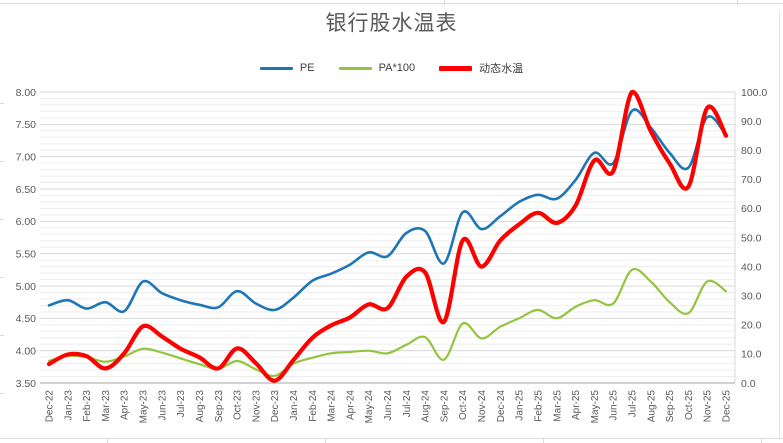  What do you see at coordinates (26, 222) in the screenshot?
I see `left-axis-tick-label: 6.00` at bounding box center [26, 222].